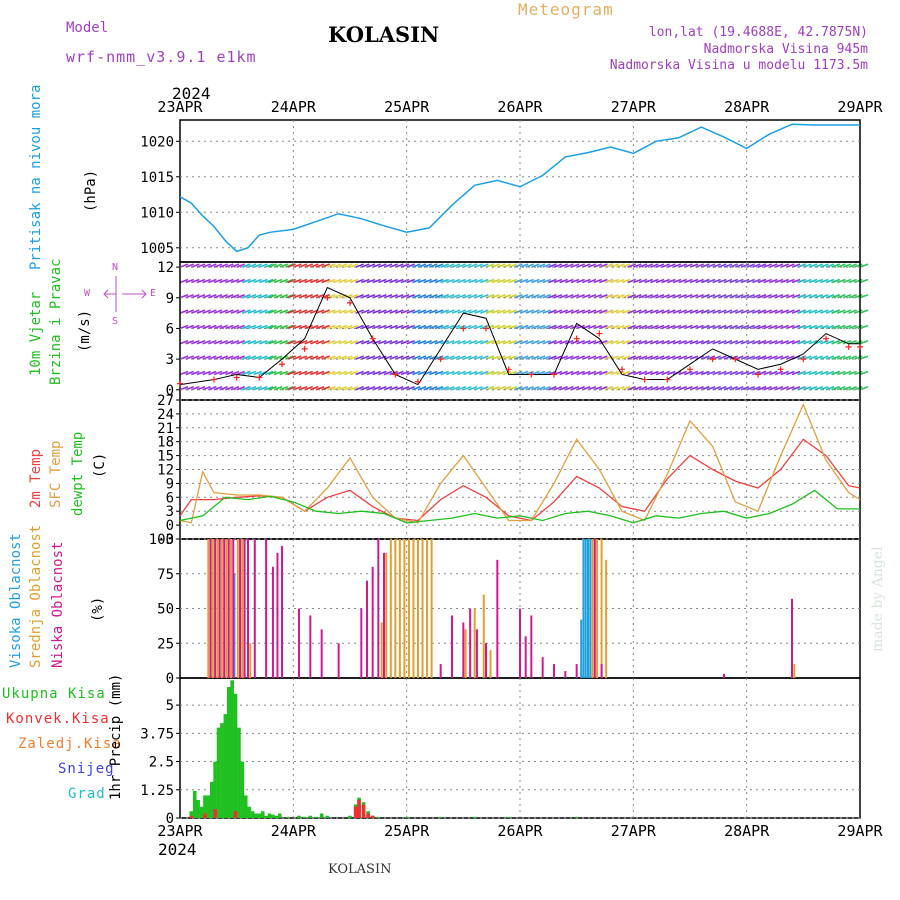  I want to click on x-tick-label: 29APR, so click(860, 107).